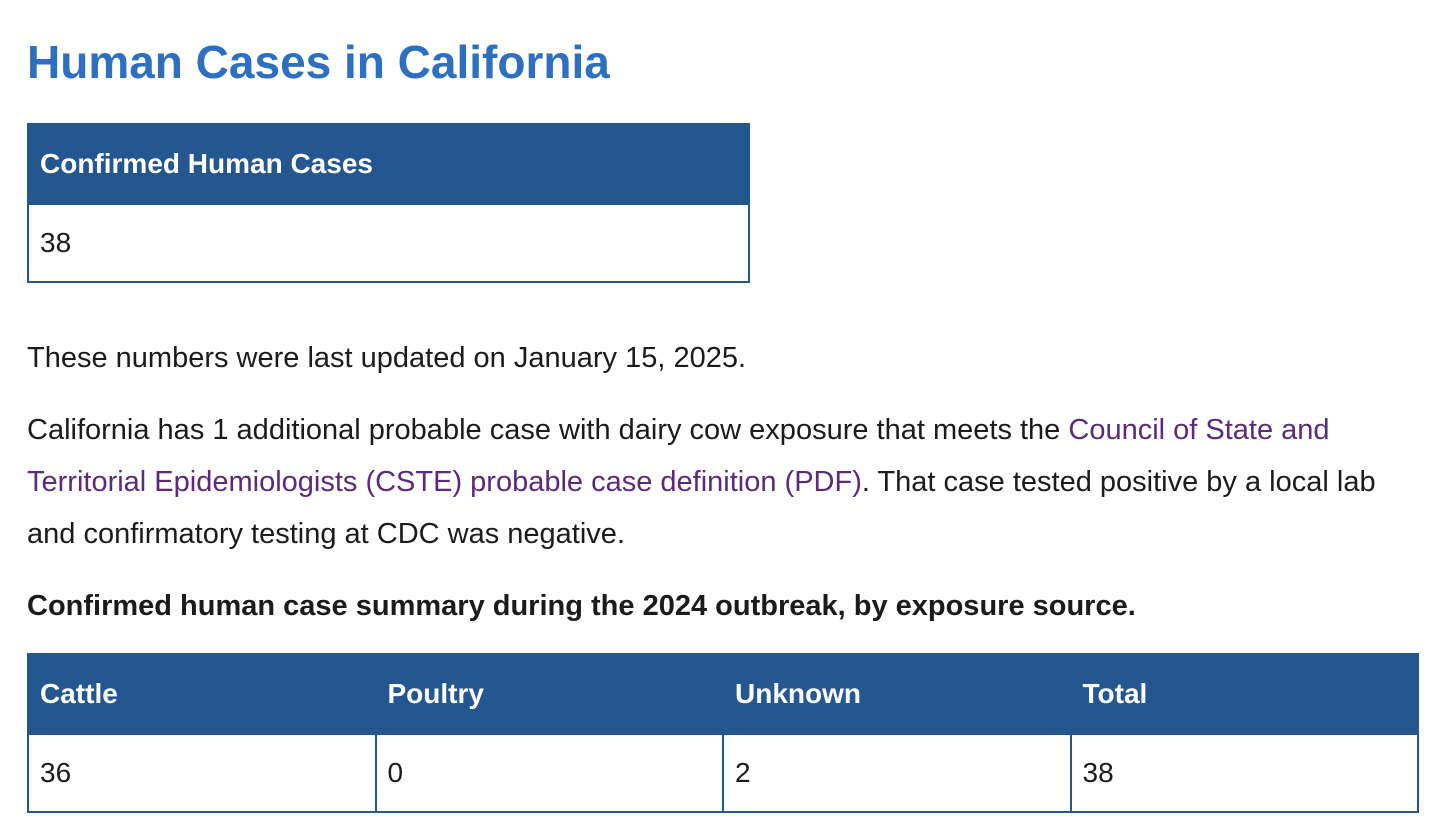 This screenshot has width=1454, height=840. Describe the element at coordinates (318, 62) in the screenshot. I see `page-title: Human Cases in California` at that location.